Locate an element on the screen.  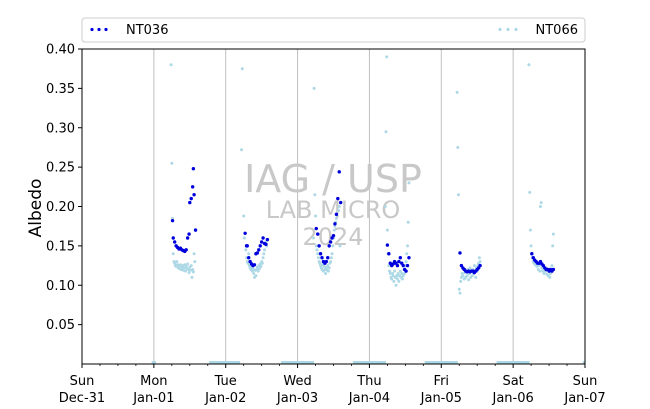
x-tick-label-date-3: Jan-03 is located at coordinates (297, 398).